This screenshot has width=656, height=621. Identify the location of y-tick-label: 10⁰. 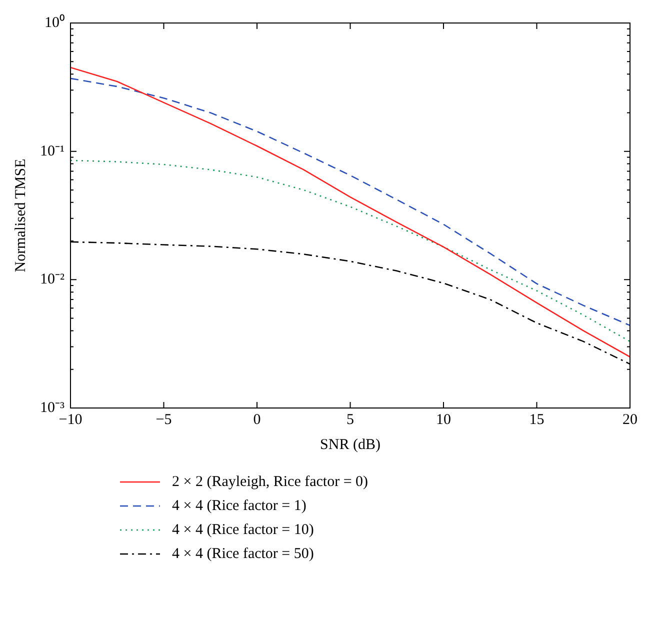
(54, 22).